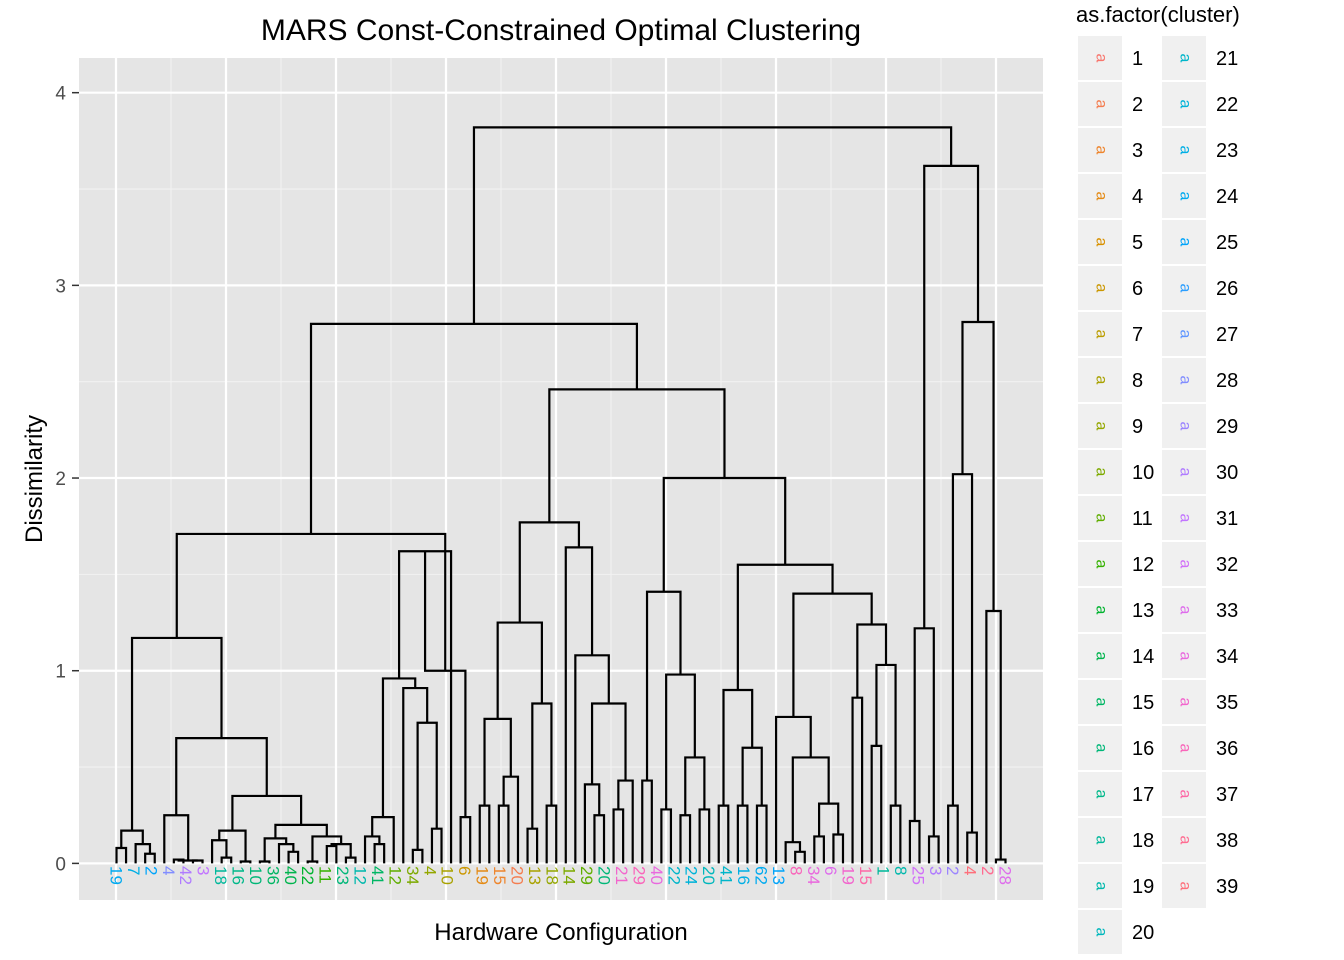 The width and height of the screenshot is (1344, 960). Describe the element at coordinates (1227, 611) in the screenshot. I see `legend-label: 33` at that location.